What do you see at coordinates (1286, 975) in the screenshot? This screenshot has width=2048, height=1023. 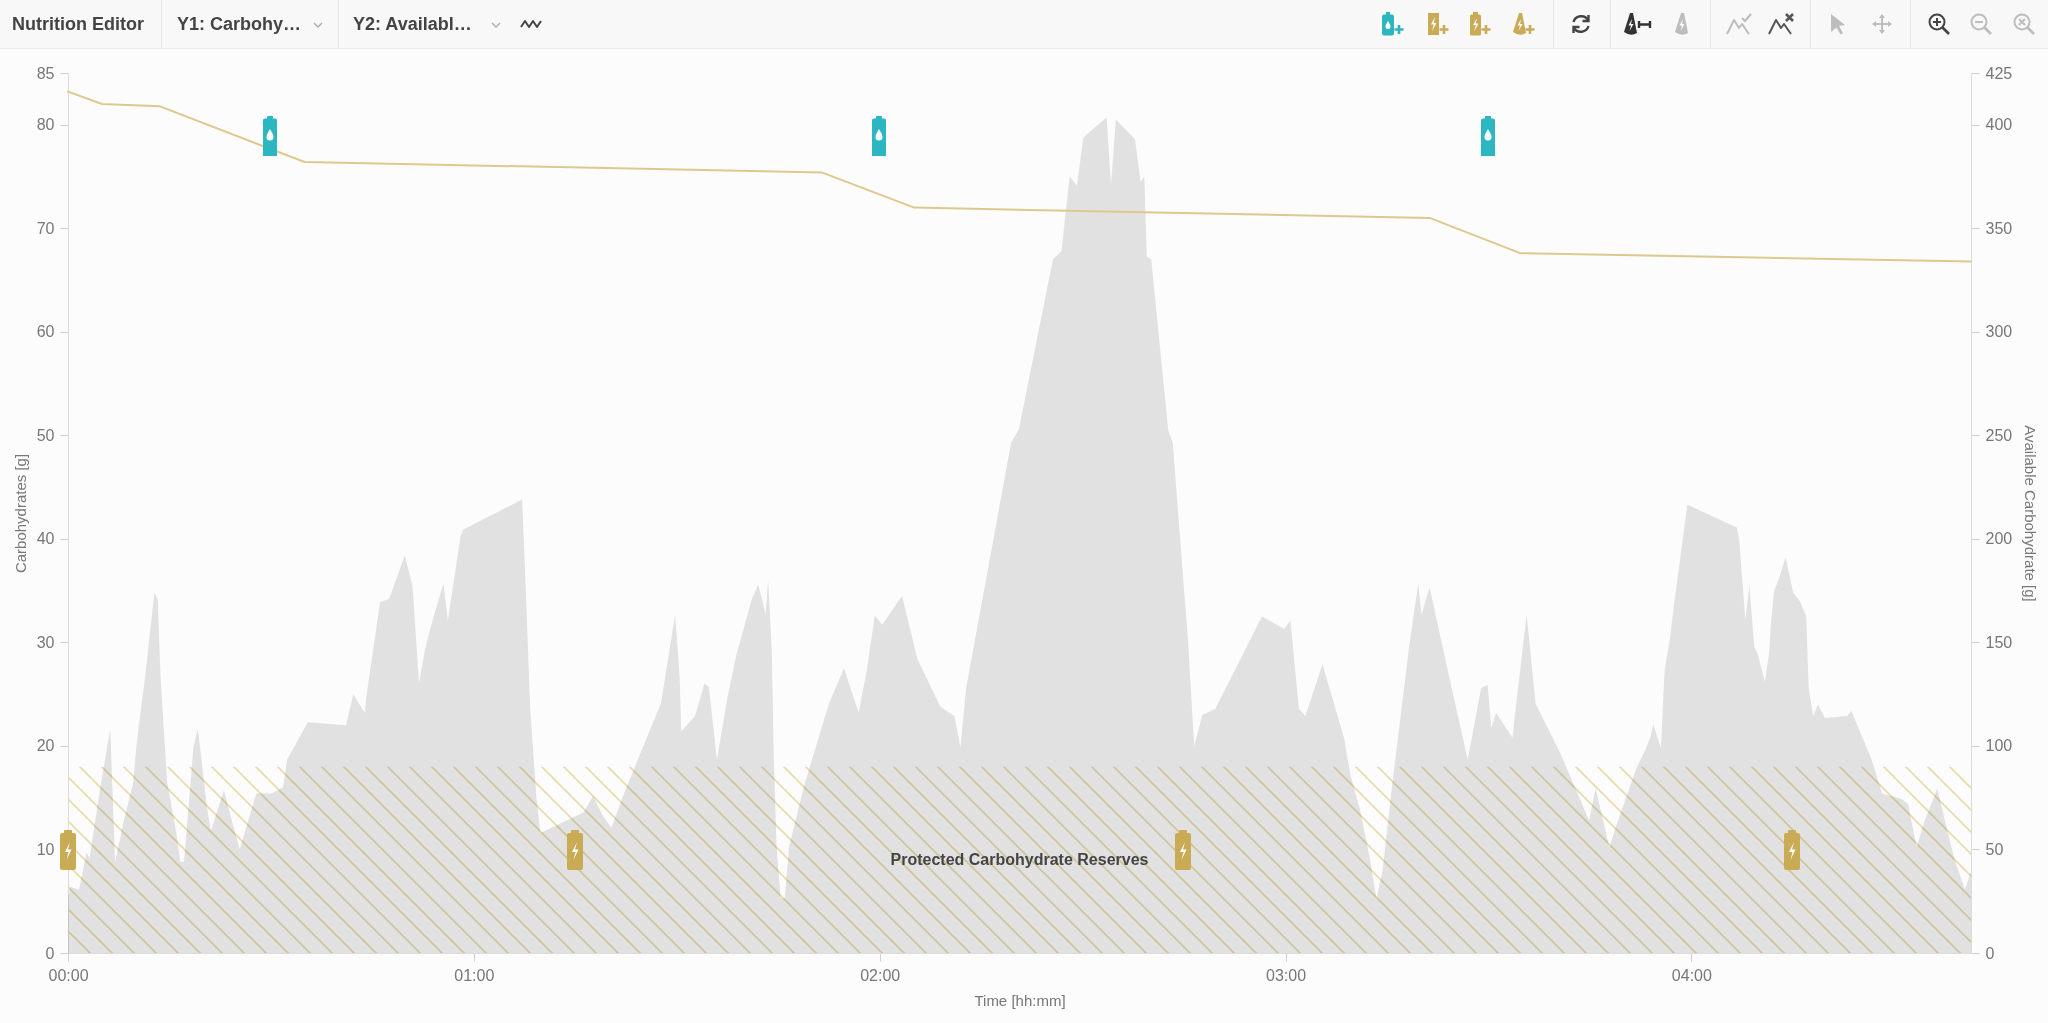 I see `x-tick-label: 03:00` at bounding box center [1286, 975].